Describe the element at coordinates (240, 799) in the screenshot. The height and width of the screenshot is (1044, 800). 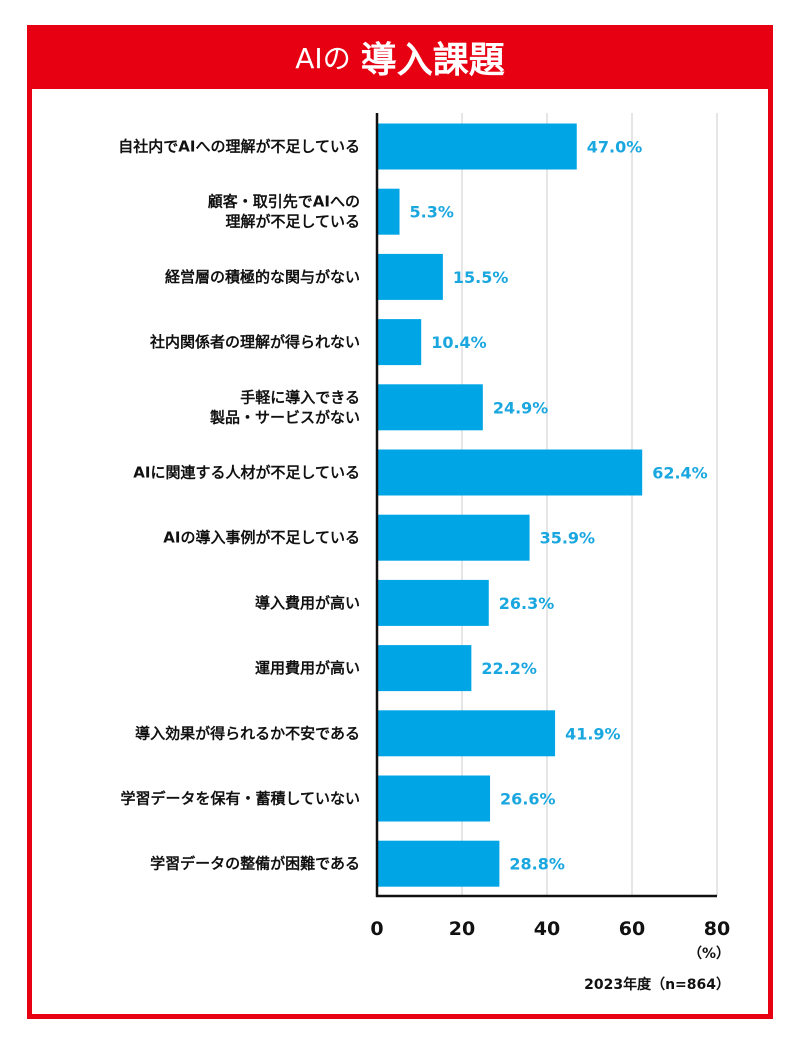
I see `category-label: 学習データを保有・蓄積していない` at that location.